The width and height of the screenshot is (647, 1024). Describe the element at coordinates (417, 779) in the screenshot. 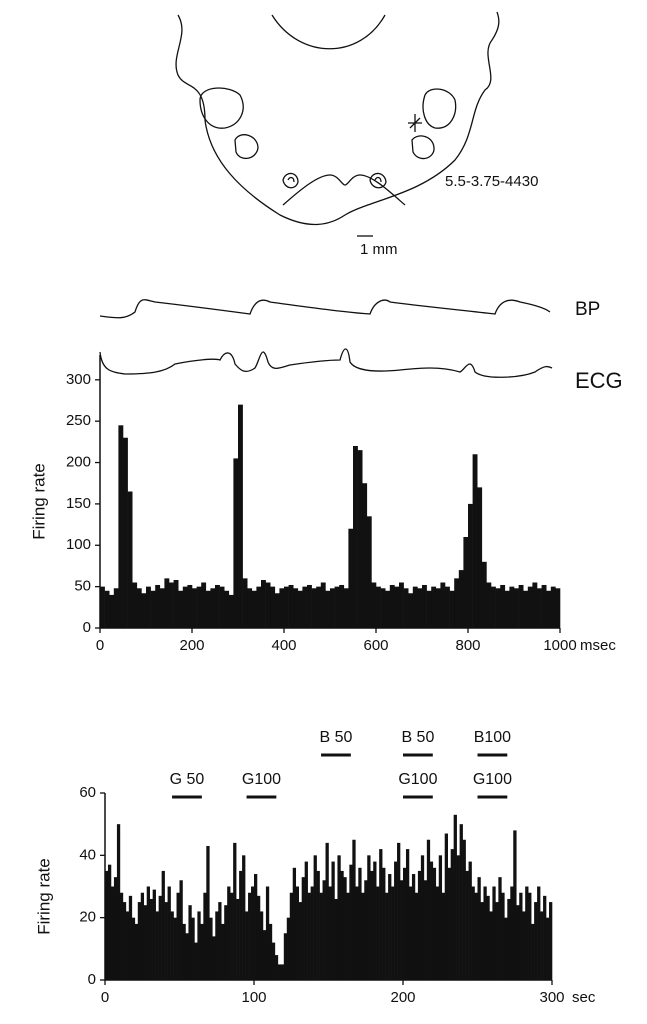

I see `annotation-label: G100` at that location.